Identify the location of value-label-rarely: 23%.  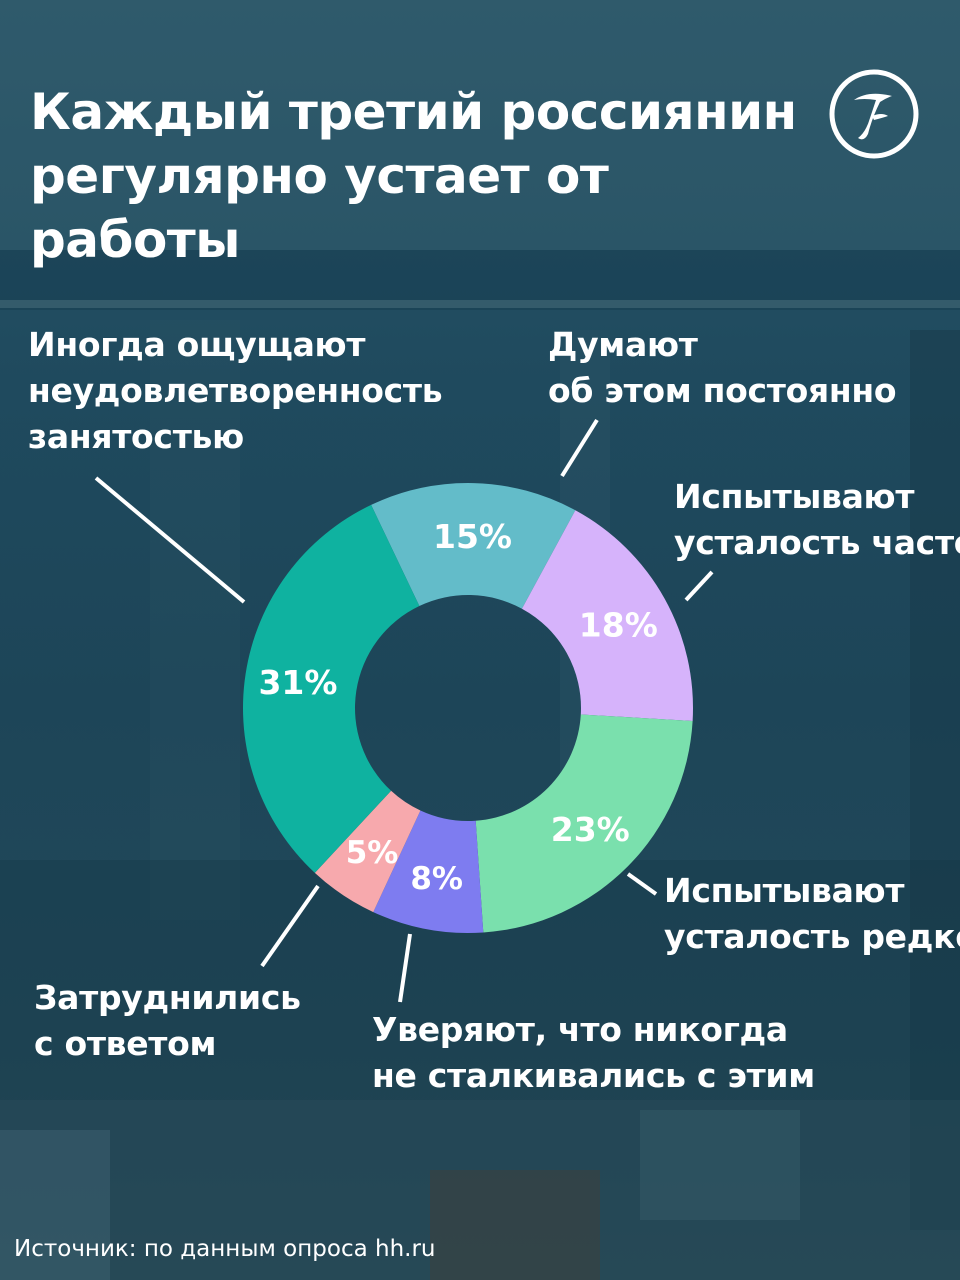
(590, 829).